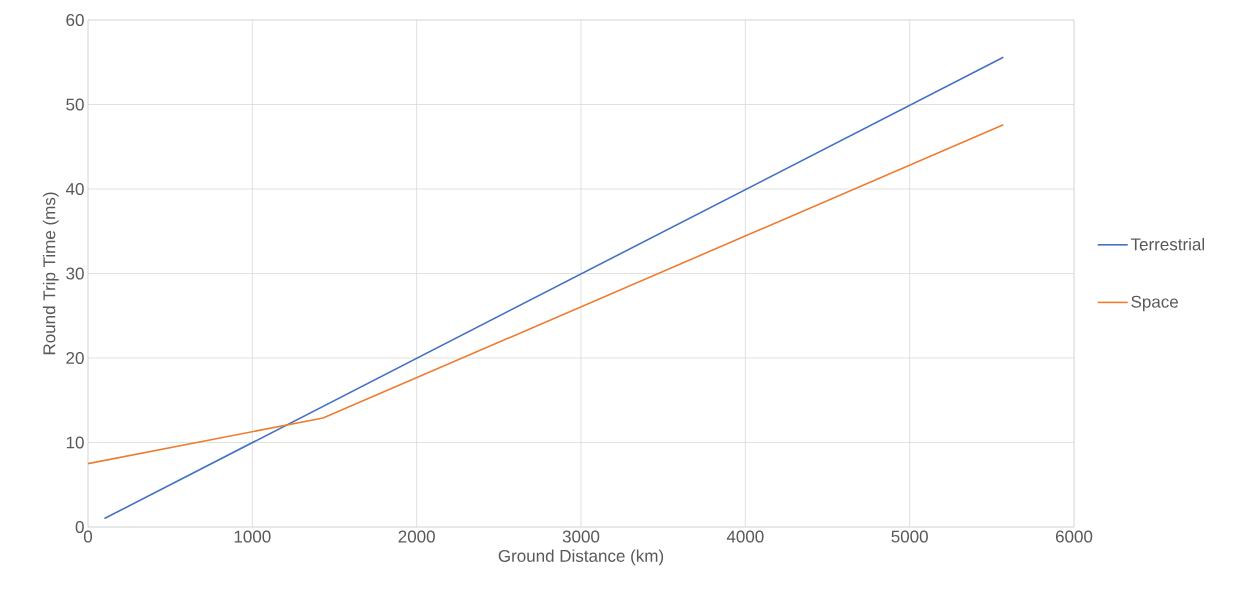 The width and height of the screenshot is (1250, 608). What do you see at coordinates (581, 557) in the screenshot?
I see `x-axis-title: Ground Distance (km)` at bounding box center [581, 557].